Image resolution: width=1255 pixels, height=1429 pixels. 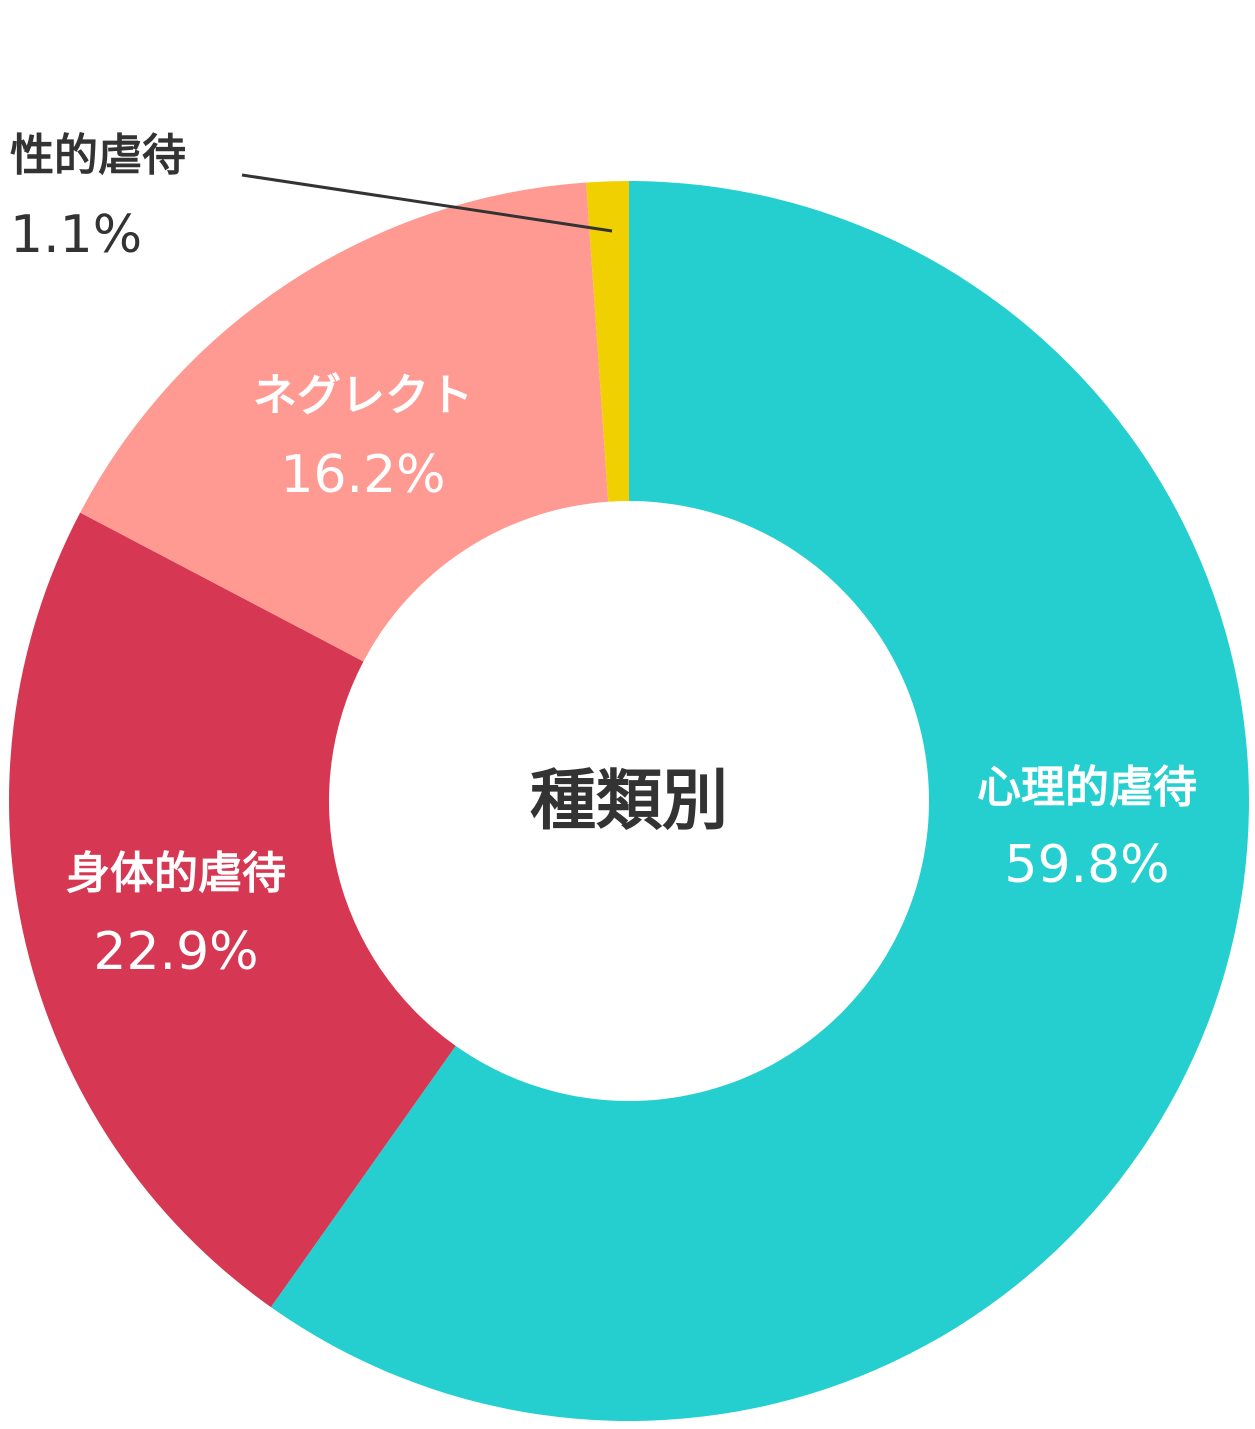 I want to click on leader-line, so click(x=427, y=203).